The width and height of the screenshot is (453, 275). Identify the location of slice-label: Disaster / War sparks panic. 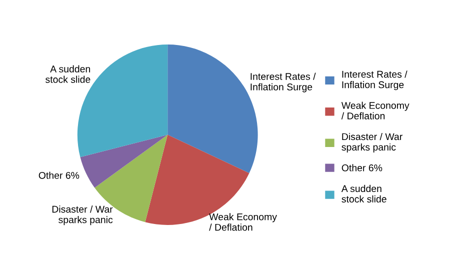
(82, 216).